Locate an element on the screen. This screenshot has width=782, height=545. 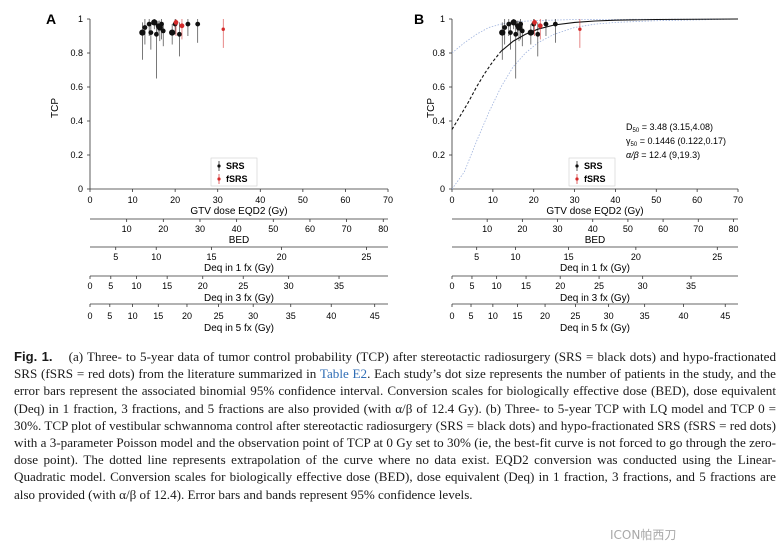
table-e2-link: Table E2 is located at coordinates (343, 374).